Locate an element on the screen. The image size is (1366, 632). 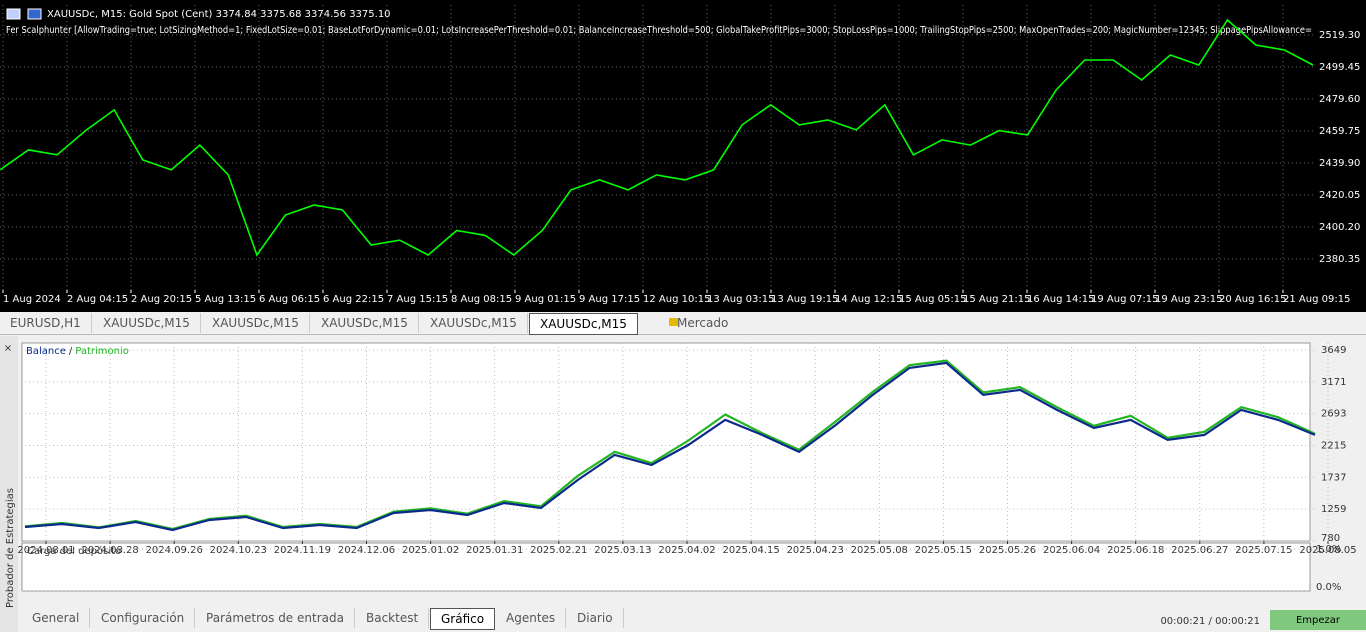
x-tick-label: 13 Aug 19:15 is located at coordinates (804, 299).